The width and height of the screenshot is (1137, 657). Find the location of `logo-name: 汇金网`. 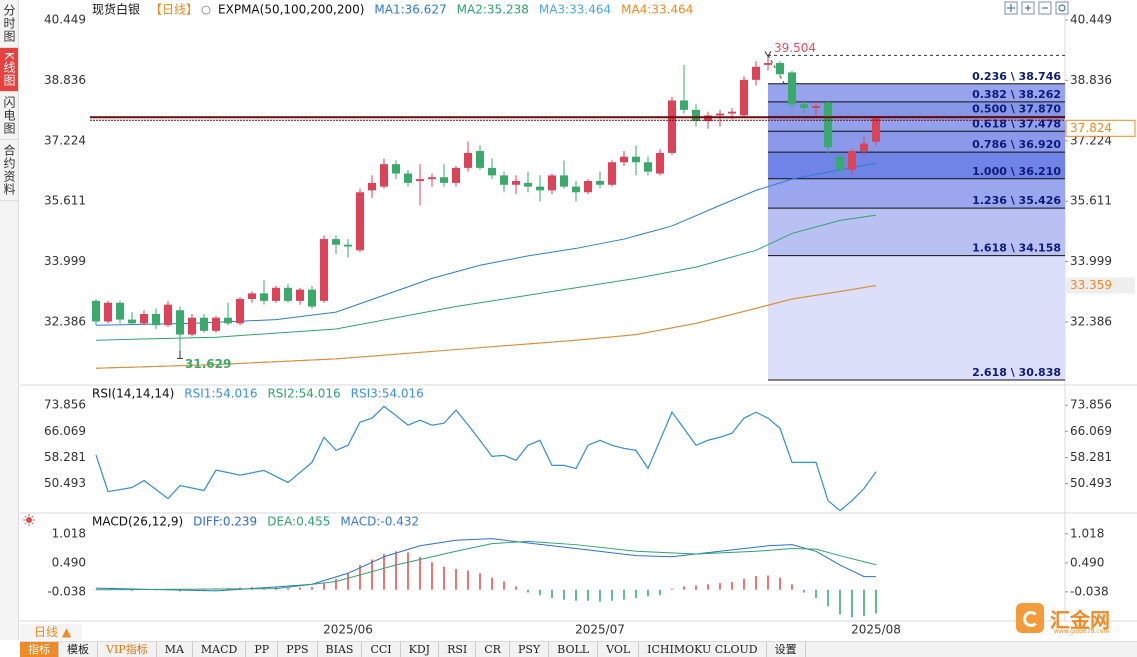

logo-name: 汇金网 is located at coordinates (1080, 620).